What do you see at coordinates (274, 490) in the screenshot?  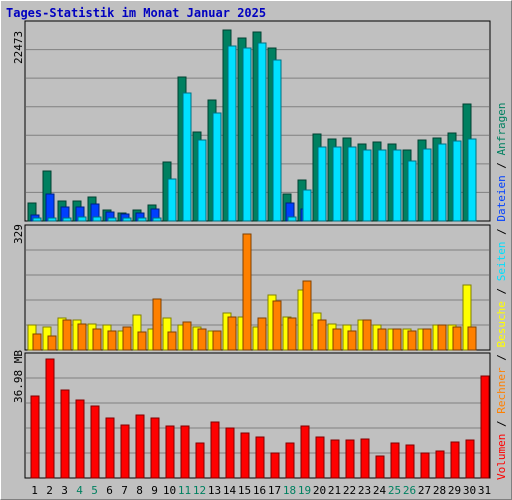 I see `x-tick-label: 17` at bounding box center [274, 490].